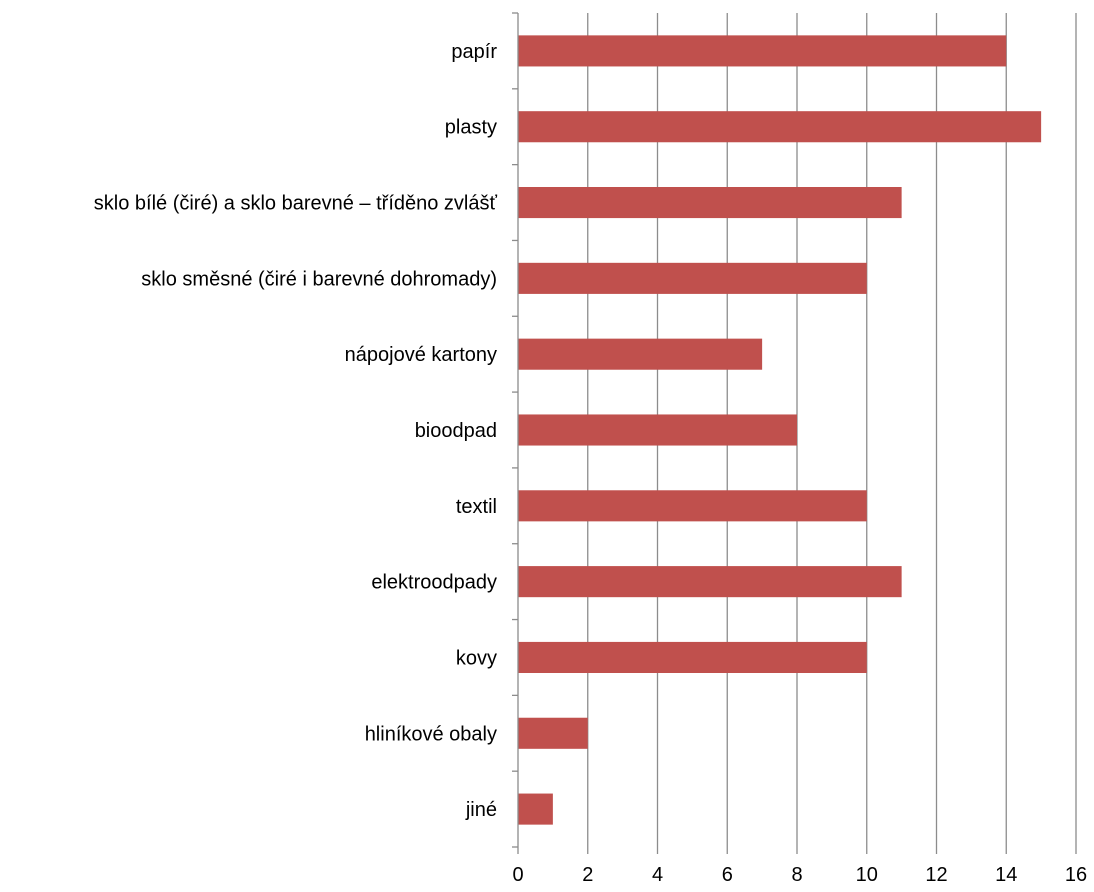  I want to click on category-label: hliníkové obaly, so click(431, 734).